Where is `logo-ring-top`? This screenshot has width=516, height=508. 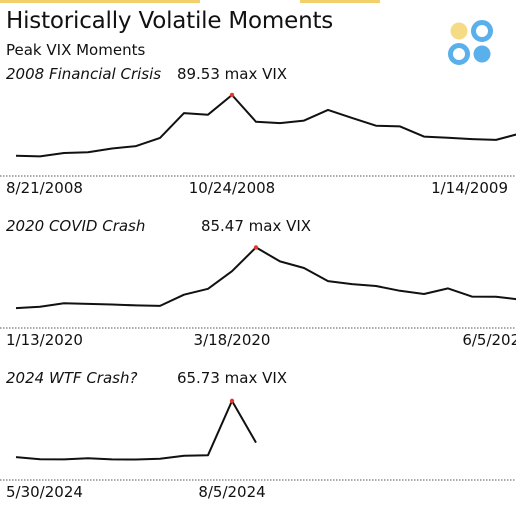 logo-ring-top is located at coordinates (482, 31).